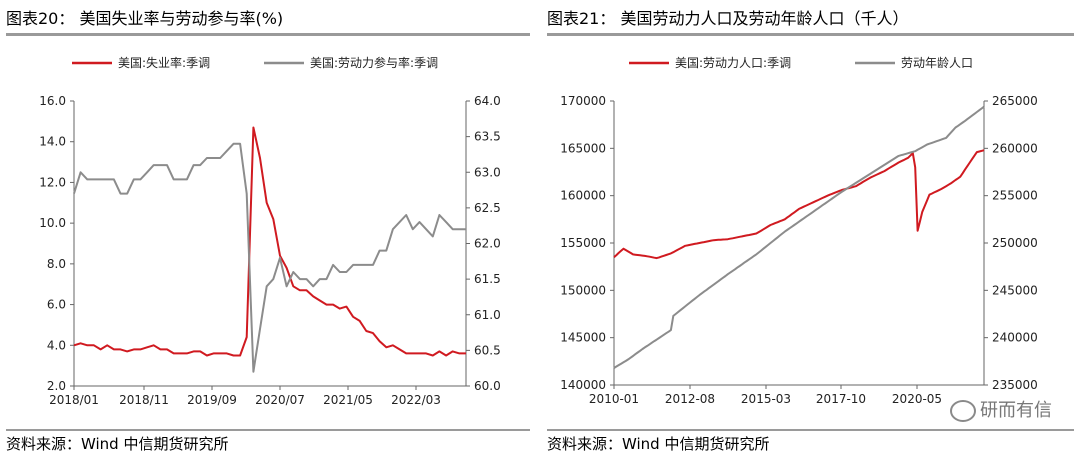 The height and width of the screenshot is (456, 1080). What do you see at coordinates (212, 400) in the screenshot?
I see `x-tick-label: 2019/09` at bounding box center [212, 400].